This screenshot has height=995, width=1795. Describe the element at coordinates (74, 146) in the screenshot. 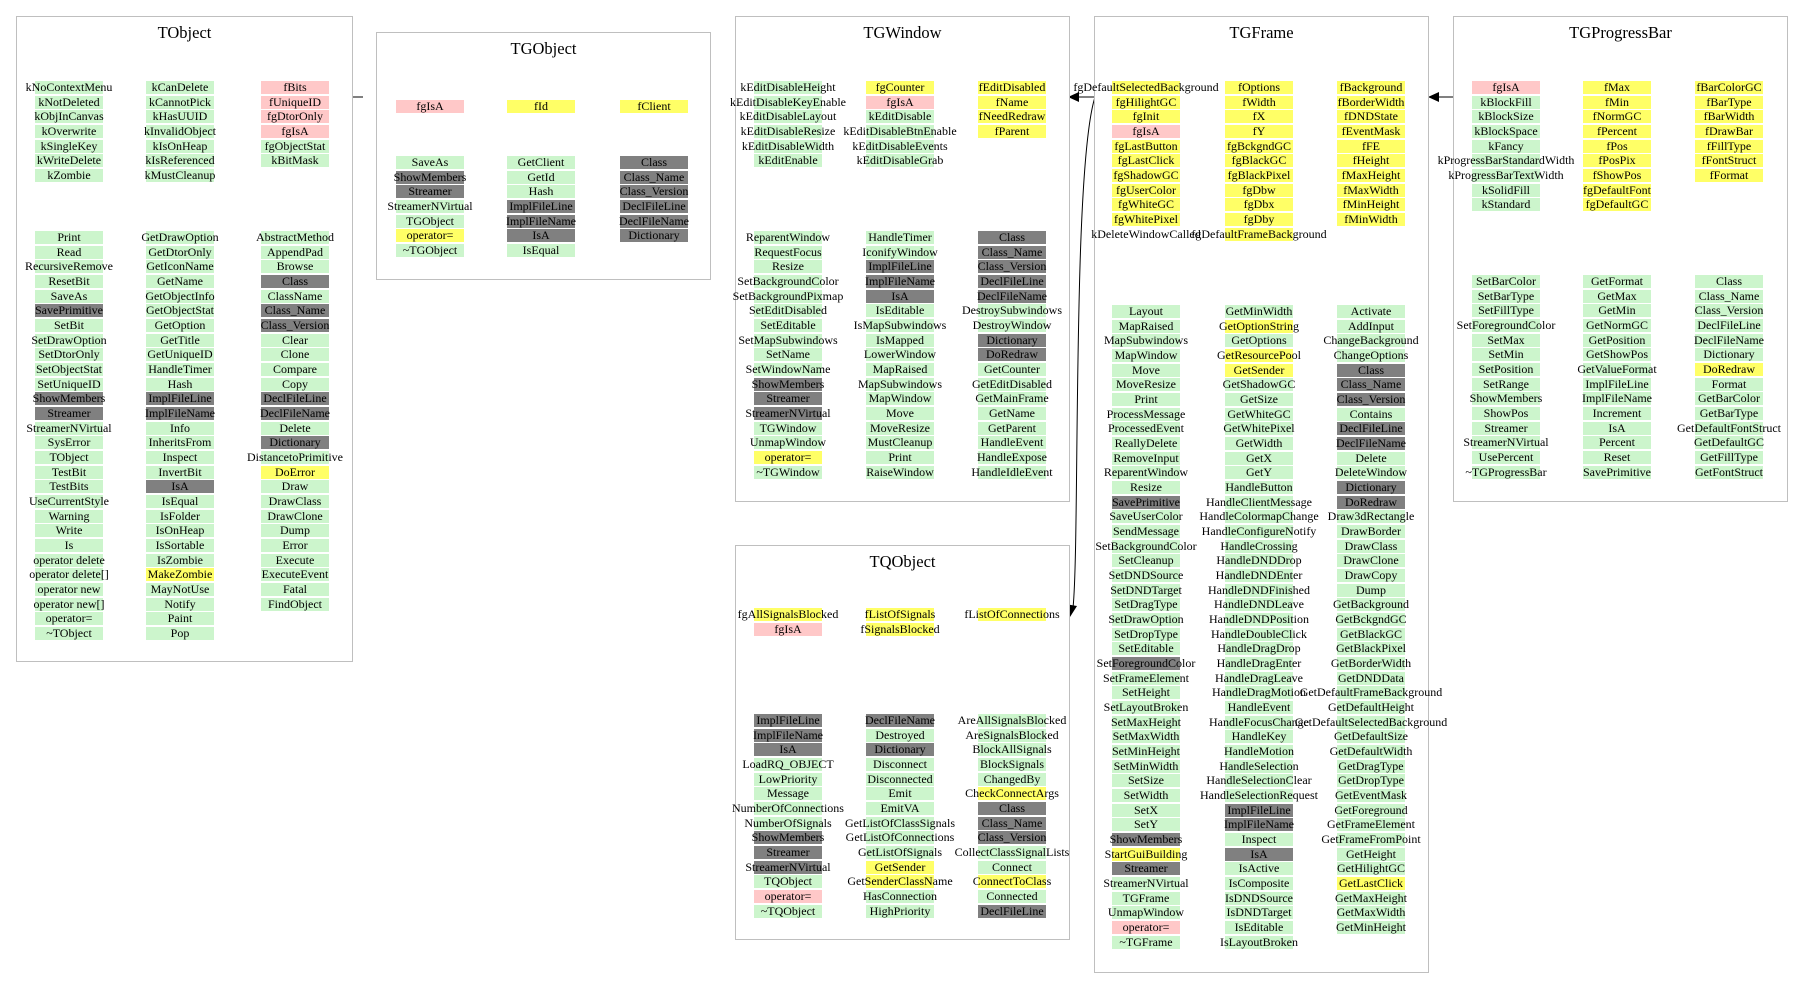

I see `tobject-data-member-ksinglekey: kSingleKey` at that location.